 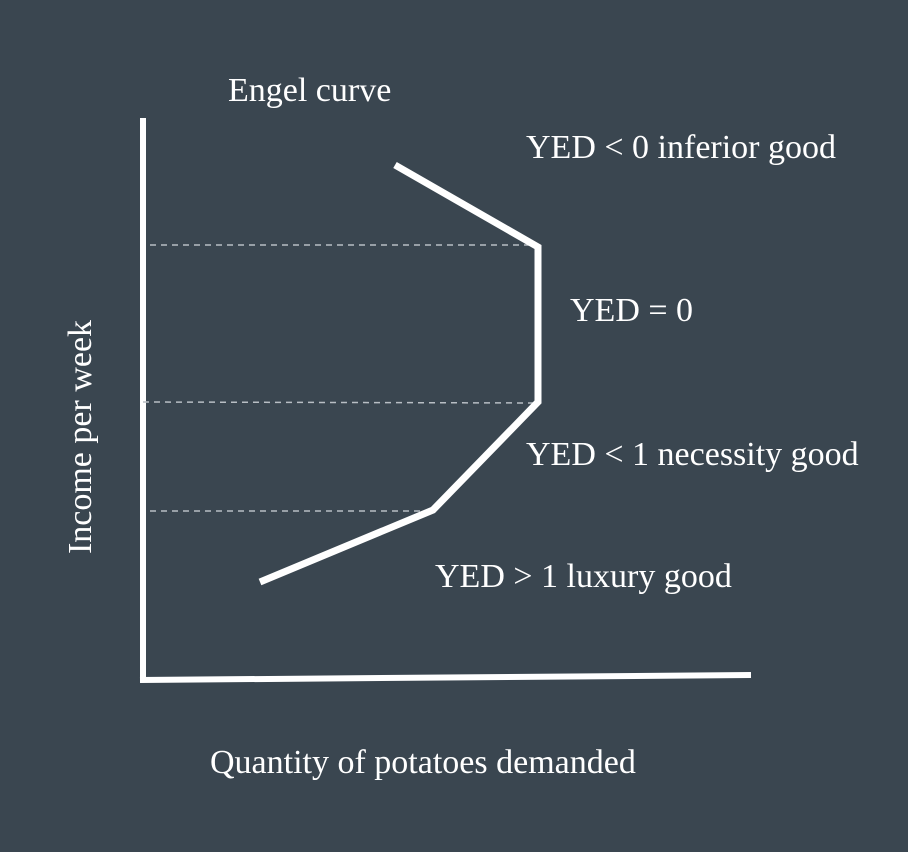 I want to click on x-axis-label: Quantity of potatoes demanded, so click(x=423, y=762).